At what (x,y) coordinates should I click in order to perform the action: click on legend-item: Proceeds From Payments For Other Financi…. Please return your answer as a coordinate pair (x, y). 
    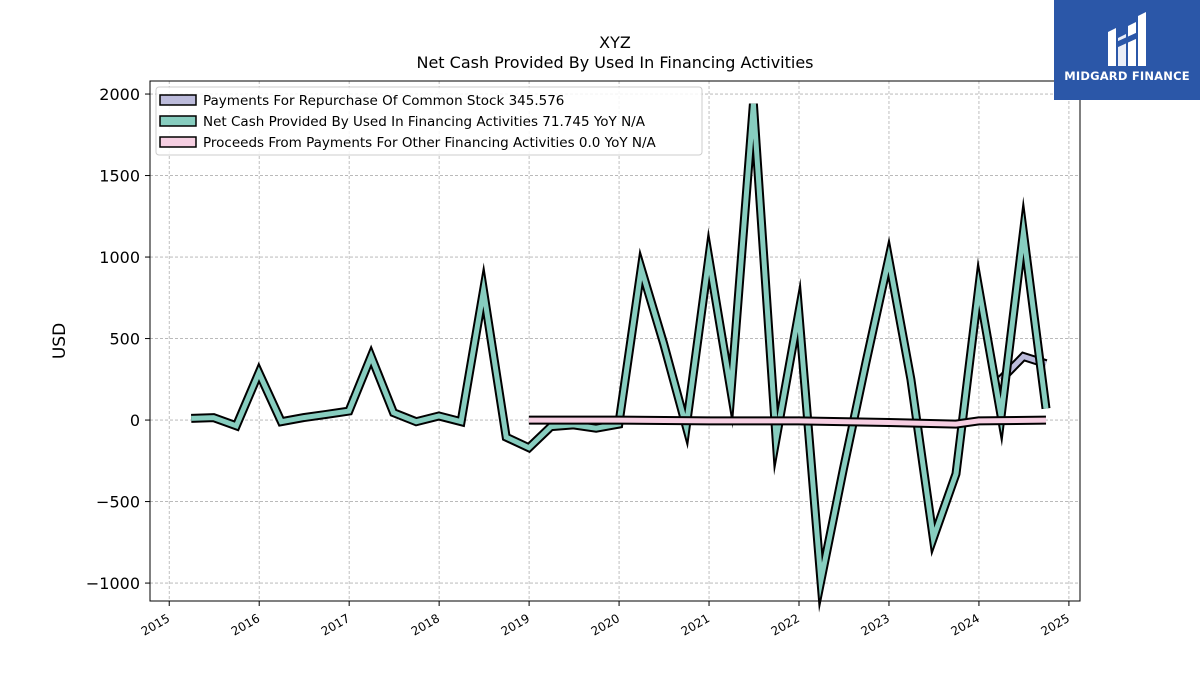
    Looking at the image, I should click on (408, 143).